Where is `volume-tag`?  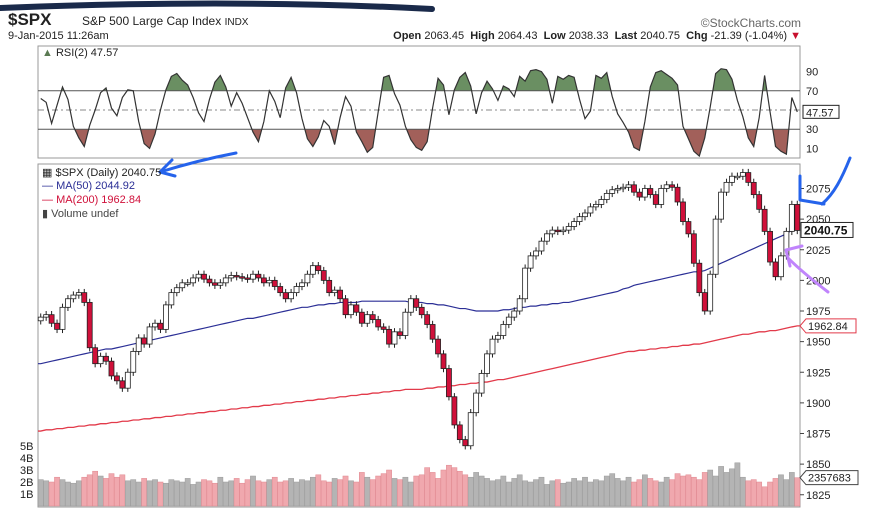
volume-tag is located at coordinates (829, 478).